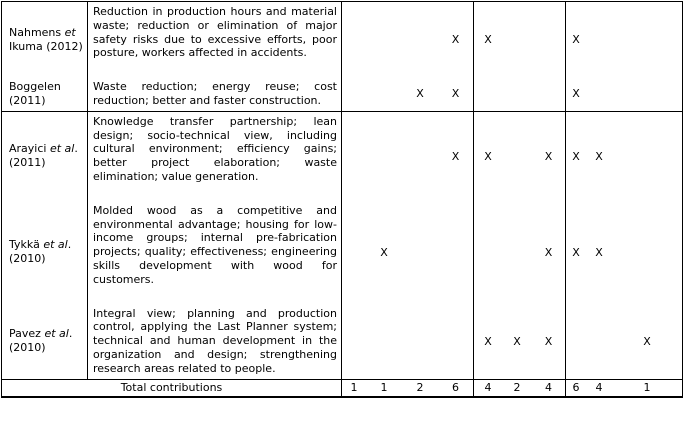  I want to click on author-cell: Pavez et al. (2010), so click(45, 341).